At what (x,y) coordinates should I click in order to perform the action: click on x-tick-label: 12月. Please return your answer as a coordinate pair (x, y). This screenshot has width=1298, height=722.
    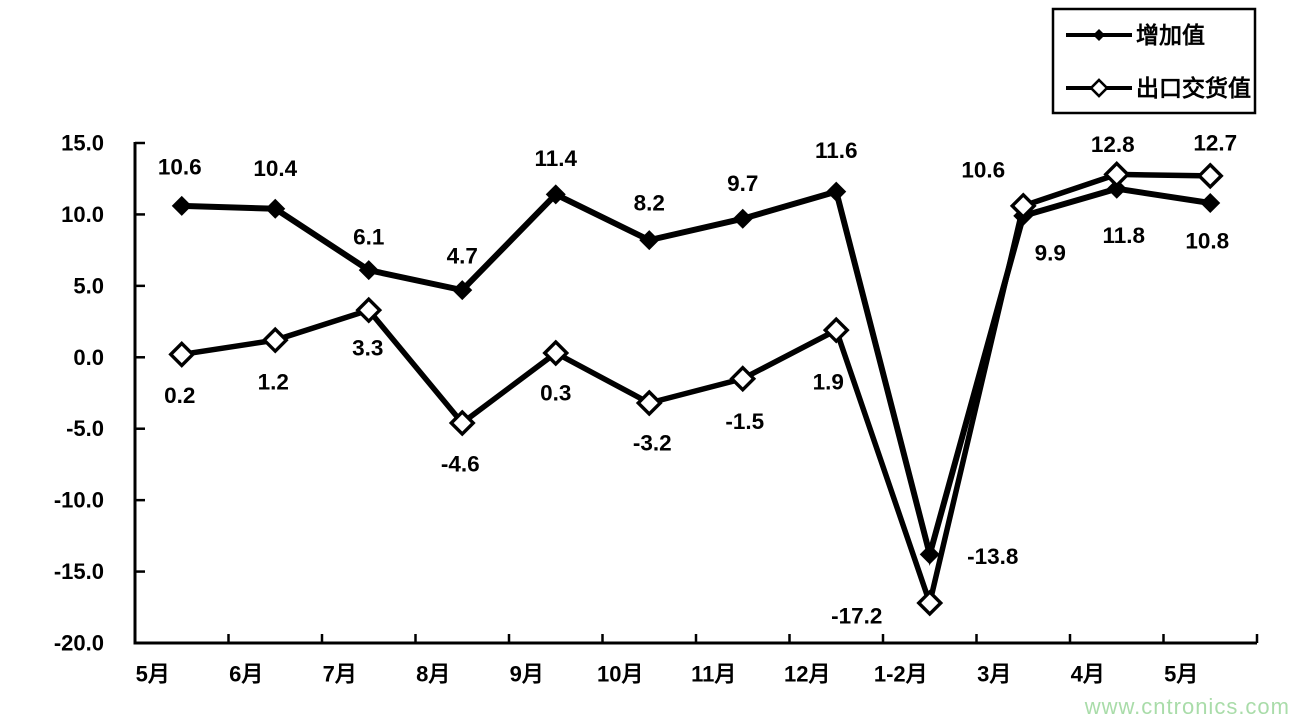
    Looking at the image, I should click on (807, 674).